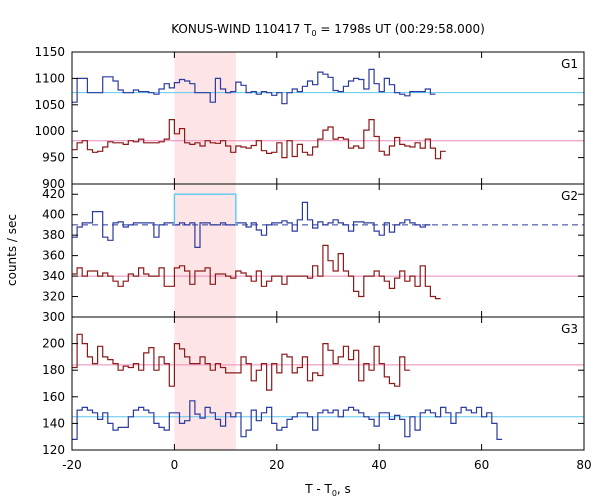  I want to click on y-tick-label: 200, so click(53, 344).